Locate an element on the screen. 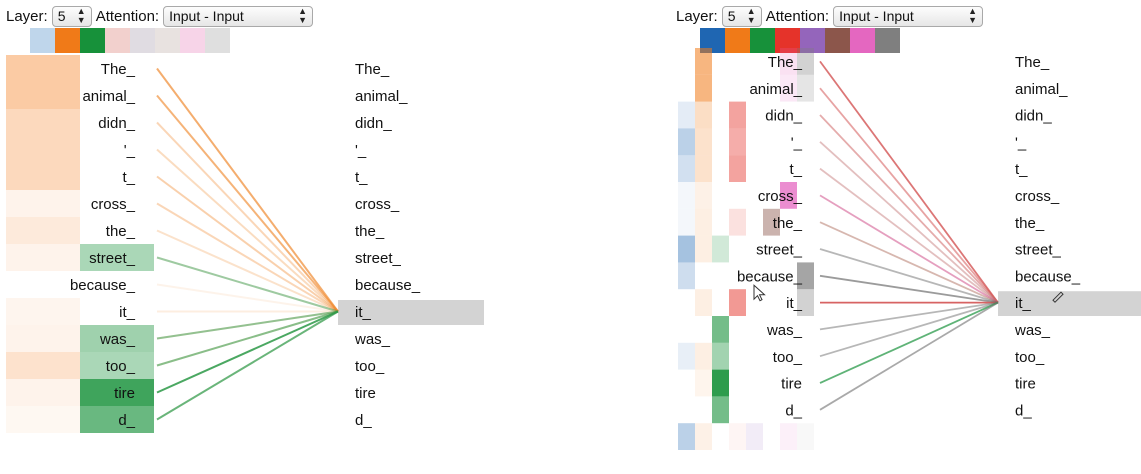 The height and width of the screenshot is (474, 1141). mouse-cursor-icon is located at coordinates (759, 293).